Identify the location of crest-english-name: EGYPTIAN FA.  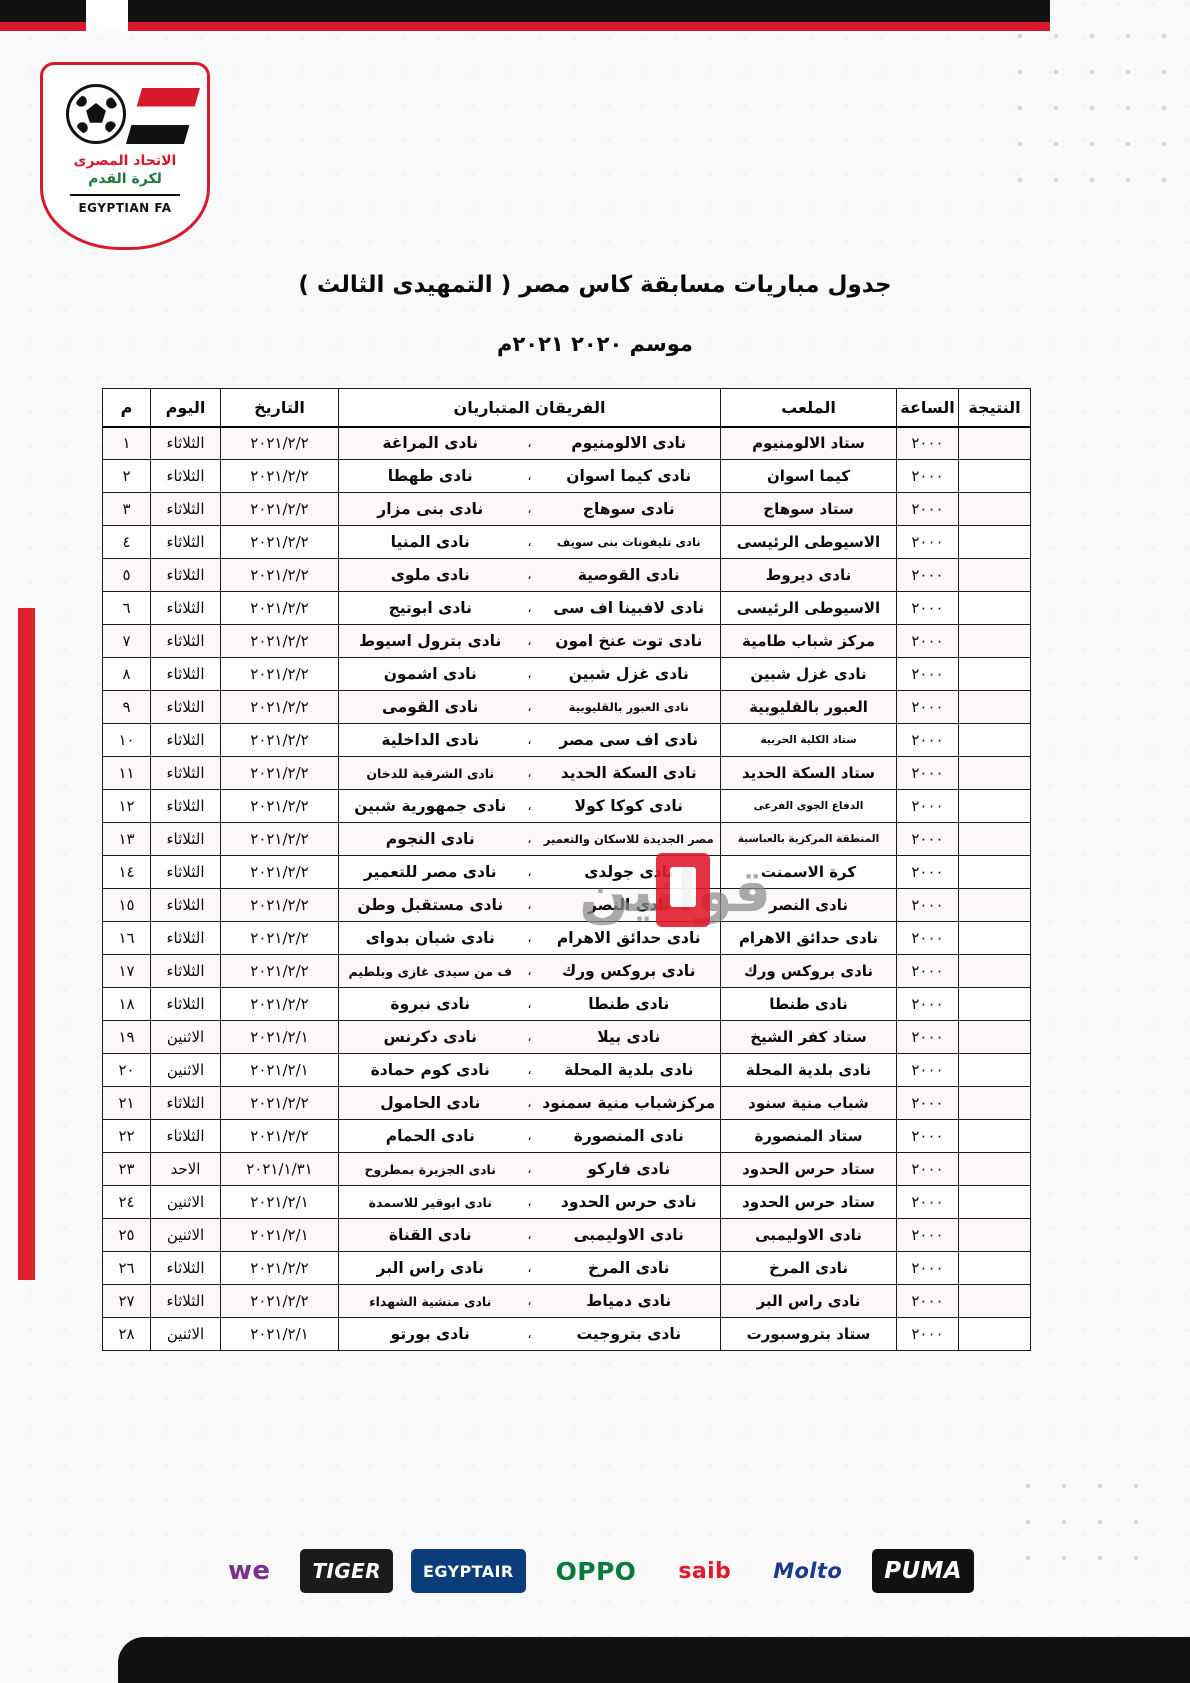
(125, 208).